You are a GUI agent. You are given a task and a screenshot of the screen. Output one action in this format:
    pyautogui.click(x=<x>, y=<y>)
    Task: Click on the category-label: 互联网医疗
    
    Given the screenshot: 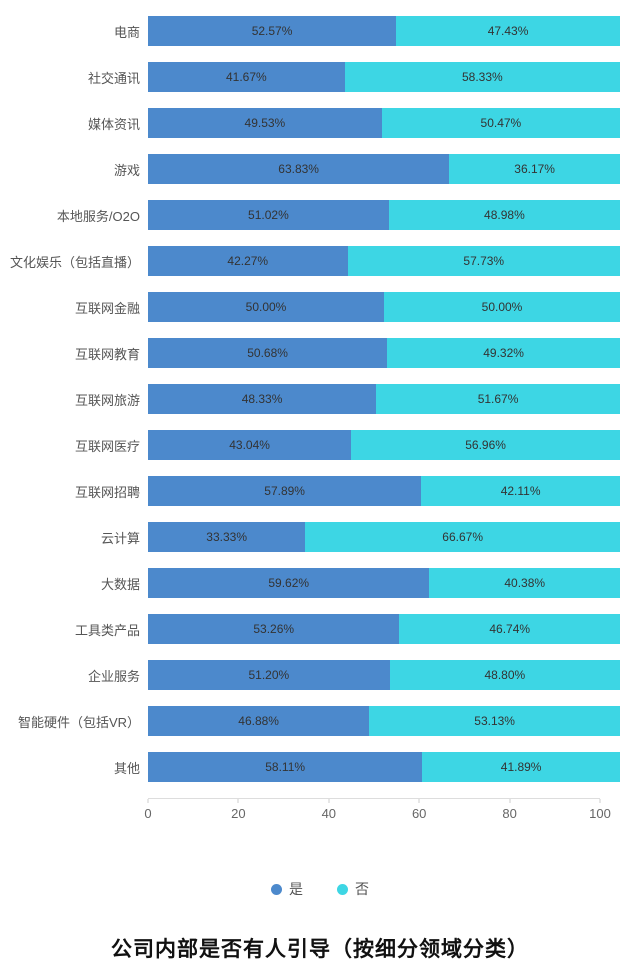 What is the action you would take?
    pyautogui.click(x=107, y=446)
    